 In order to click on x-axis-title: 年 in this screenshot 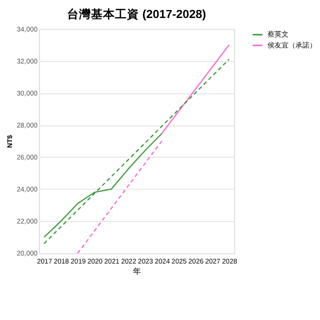, I will do `click(137, 271)`.